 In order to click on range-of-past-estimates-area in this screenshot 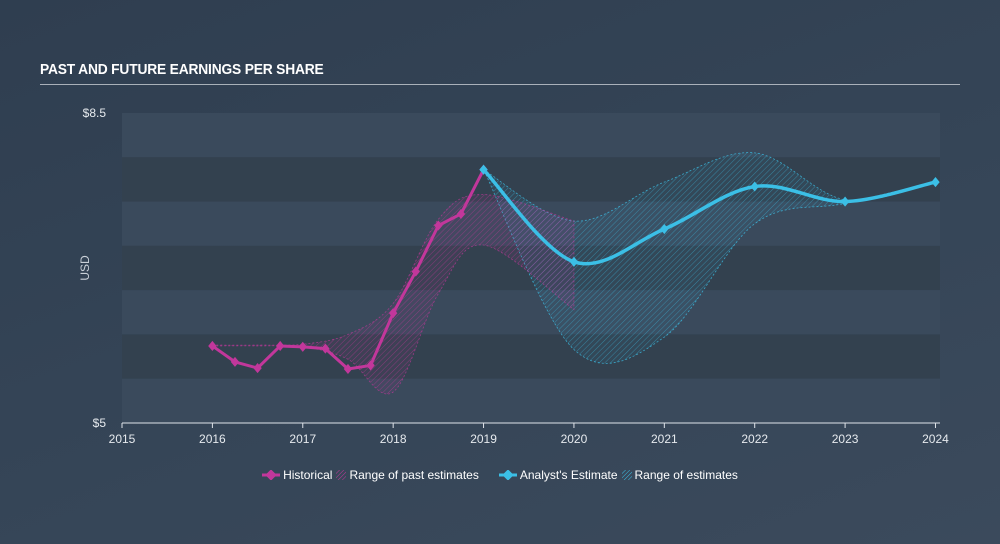, I will do `click(393, 294)`.